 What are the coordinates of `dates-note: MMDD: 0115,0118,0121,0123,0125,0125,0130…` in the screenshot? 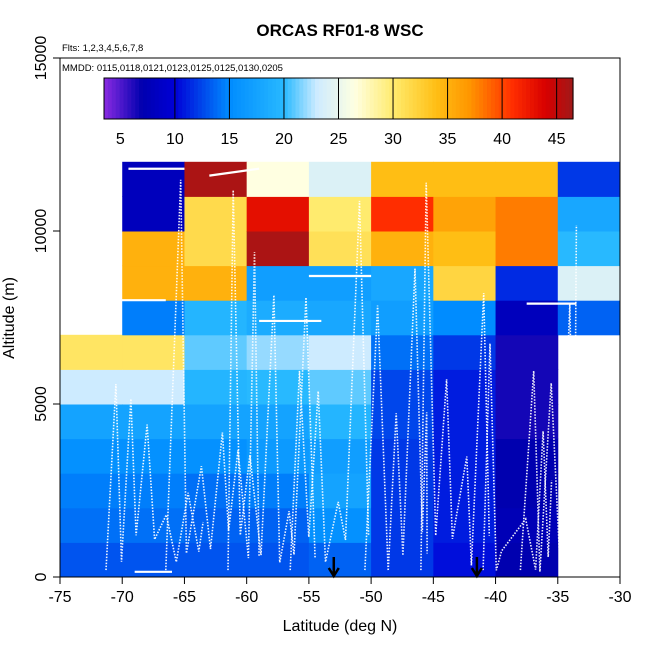 It's located at (172, 68).